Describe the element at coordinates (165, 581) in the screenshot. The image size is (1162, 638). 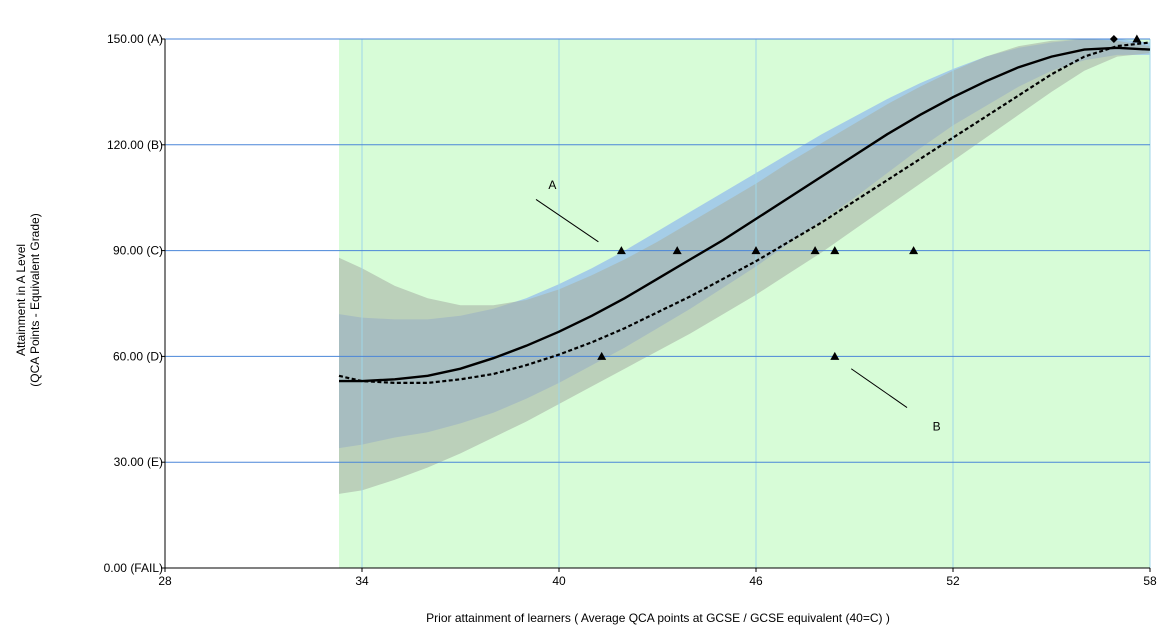
I see `x-tick-label: 28` at that location.